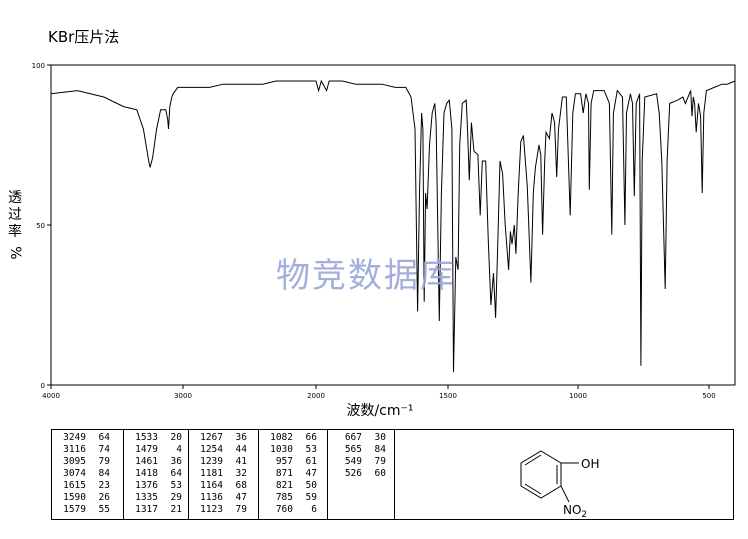 The width and height of the screenshot is (748, 539). Describe the element at coordinates (224, 510) in the screenshot. I see `peak-row: 1123 79` at that location.